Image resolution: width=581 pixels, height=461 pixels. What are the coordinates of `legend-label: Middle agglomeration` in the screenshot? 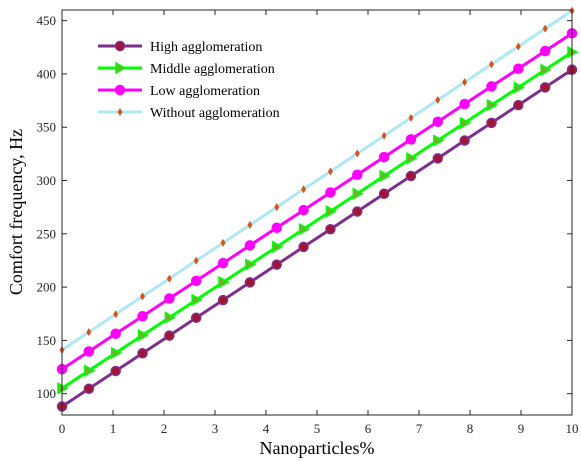 It's located at (212, 69).